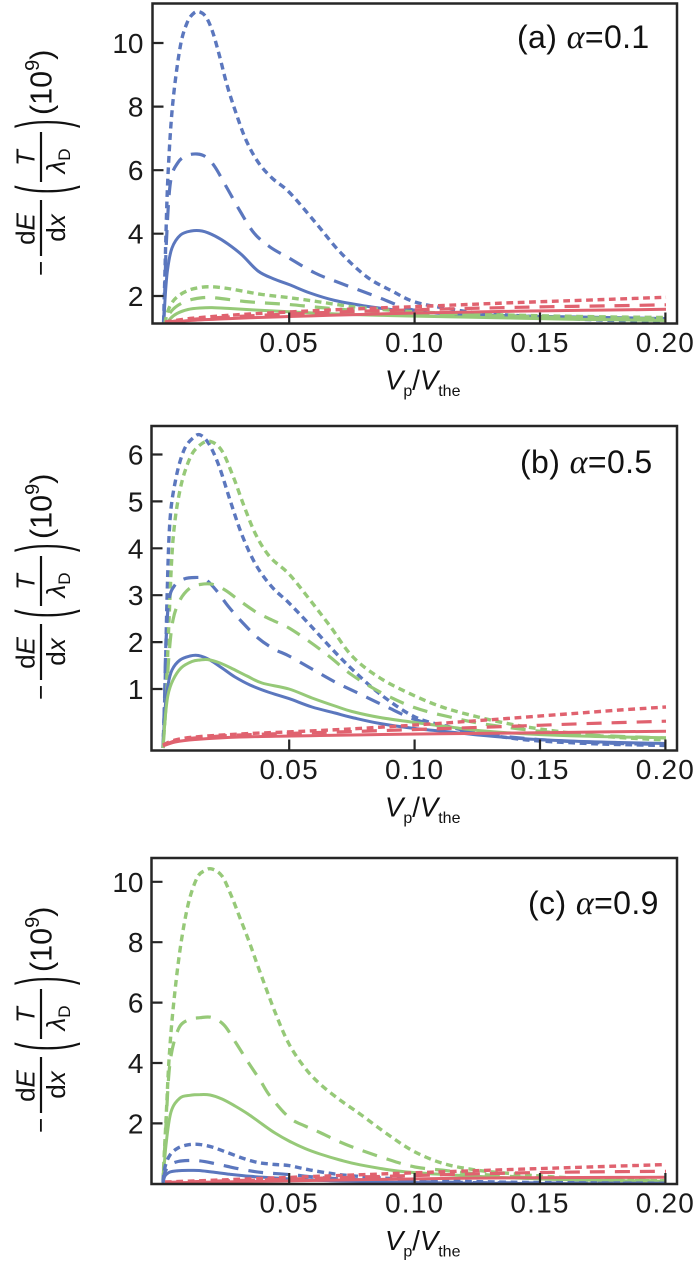 This screenshot has height=1263, width=700. I want to click on svg-text: (c) α=0.9, so click(593, 903).